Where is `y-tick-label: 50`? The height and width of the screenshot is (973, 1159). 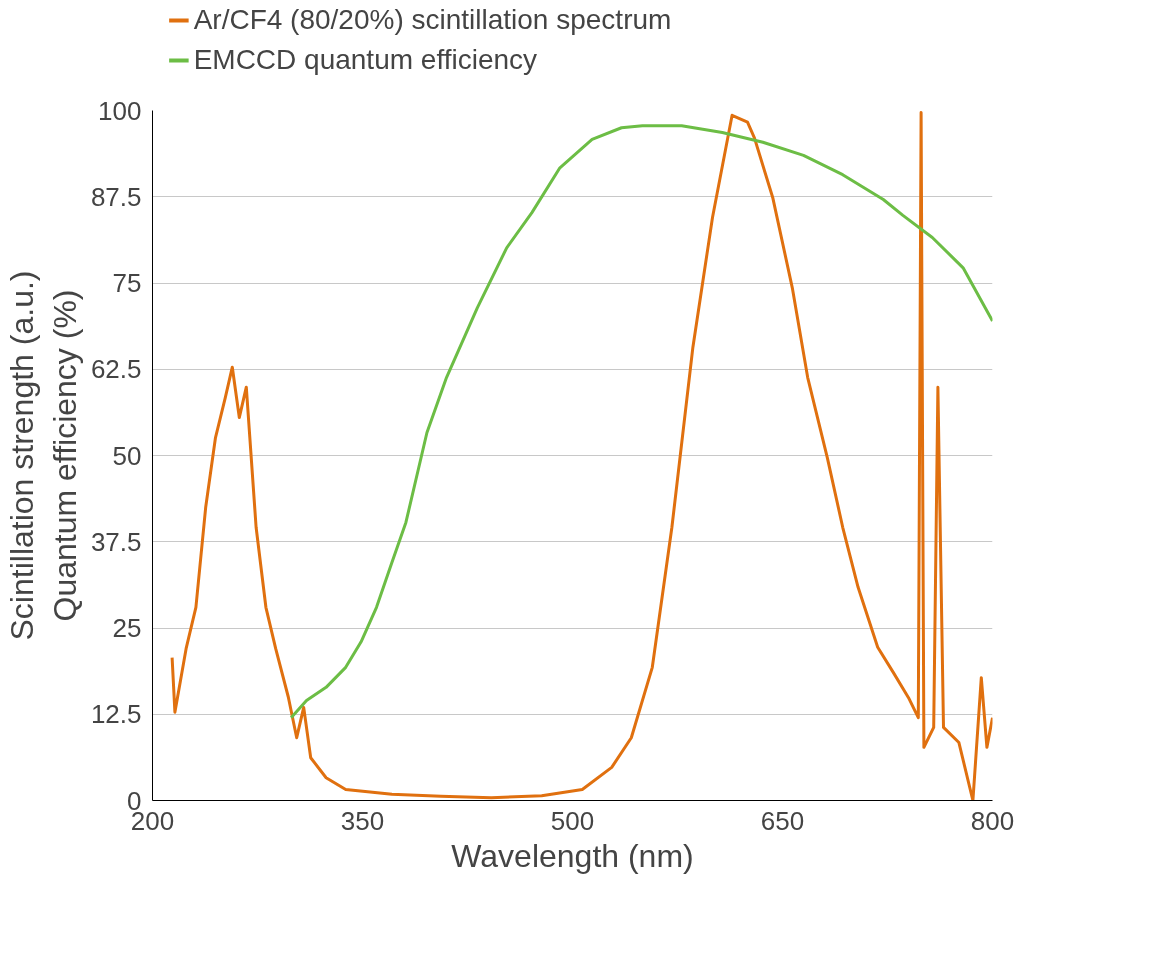 y-tick-label: 50 is located at coordinates (127, 455).